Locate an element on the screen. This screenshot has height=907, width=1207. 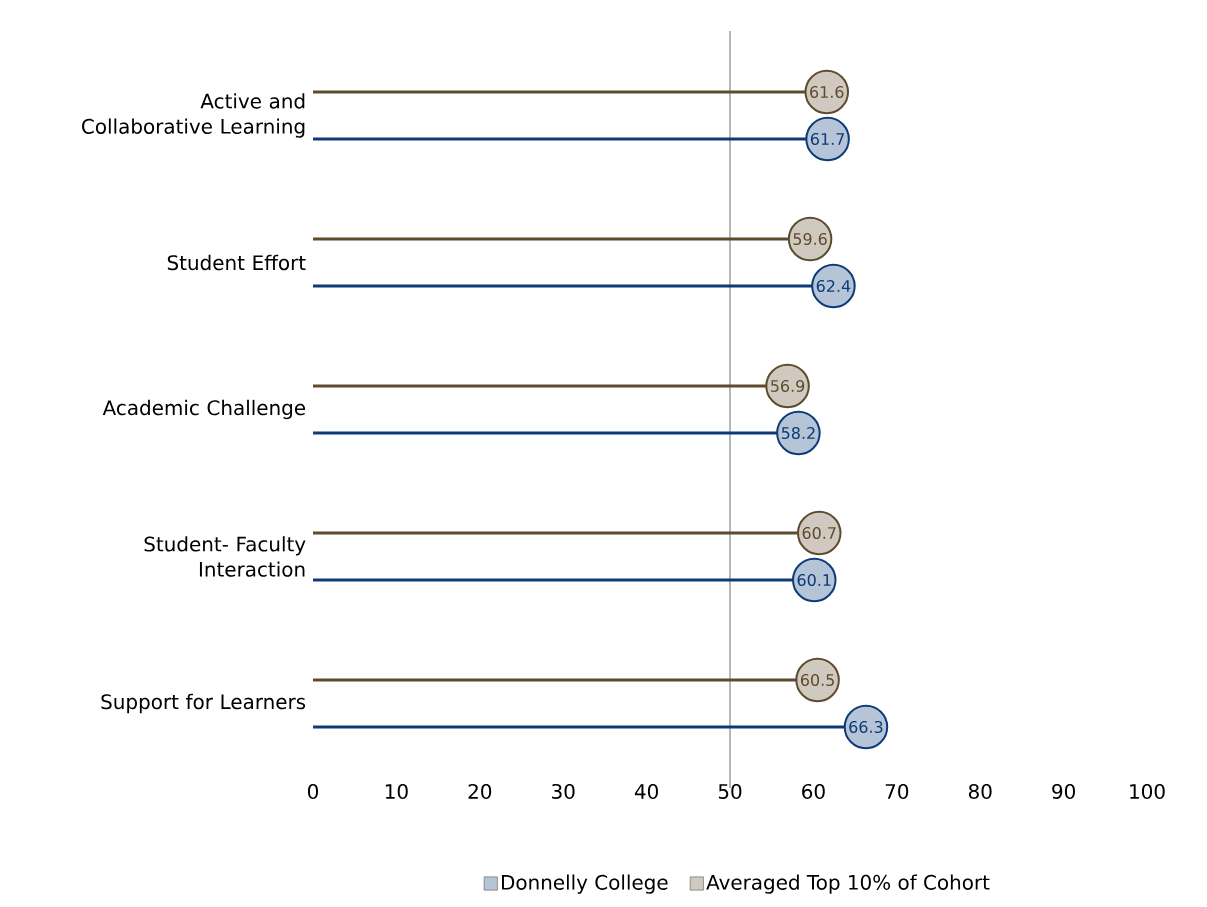
data-label: 58.2 is located at coordinates (798, 433).